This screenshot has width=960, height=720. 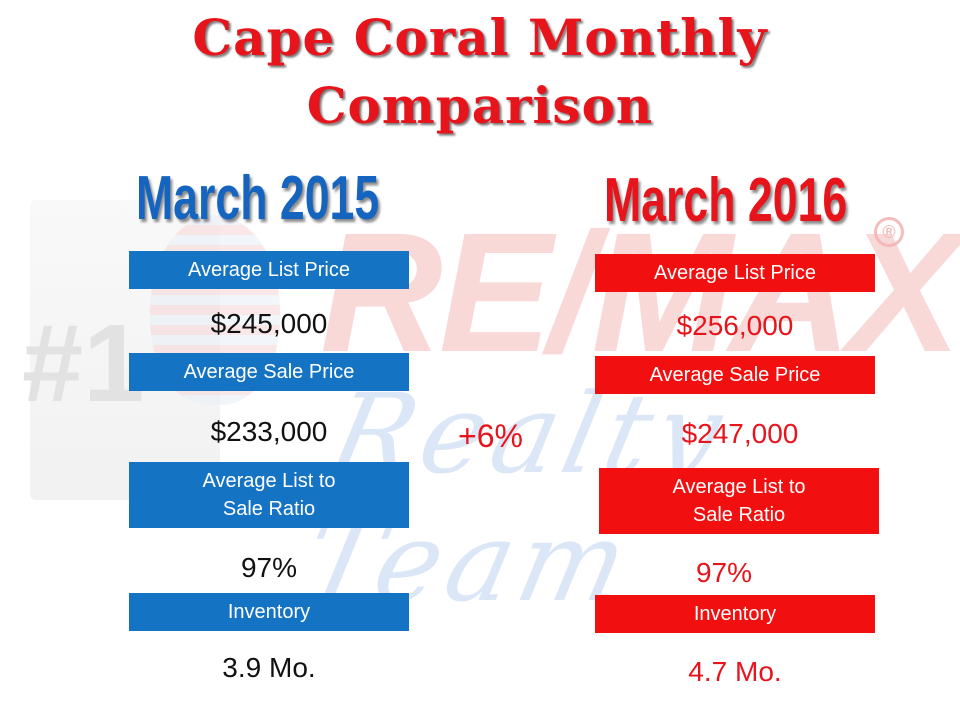 I want to click on left-inventory-value: 3.9 Mo., so click(x=269, y=667).